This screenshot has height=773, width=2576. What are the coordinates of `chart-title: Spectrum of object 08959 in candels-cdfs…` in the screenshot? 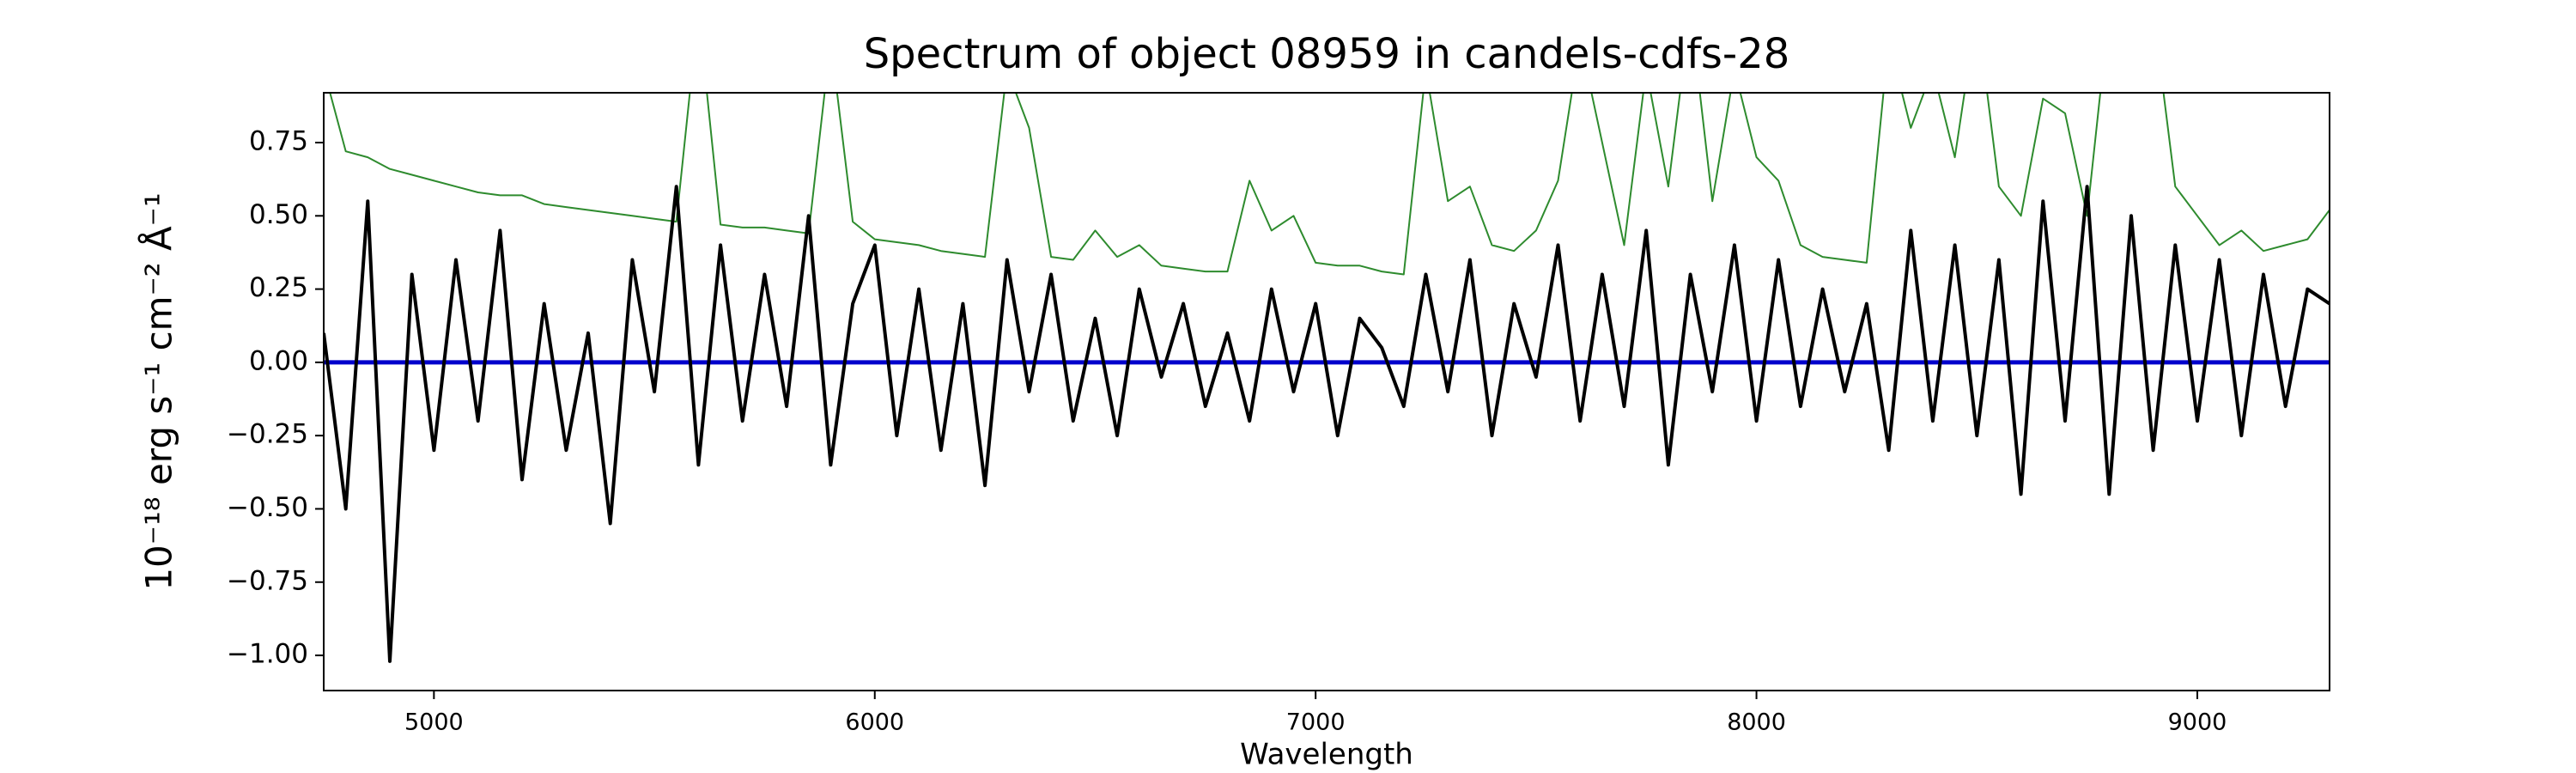 It's located at (1327, 54).